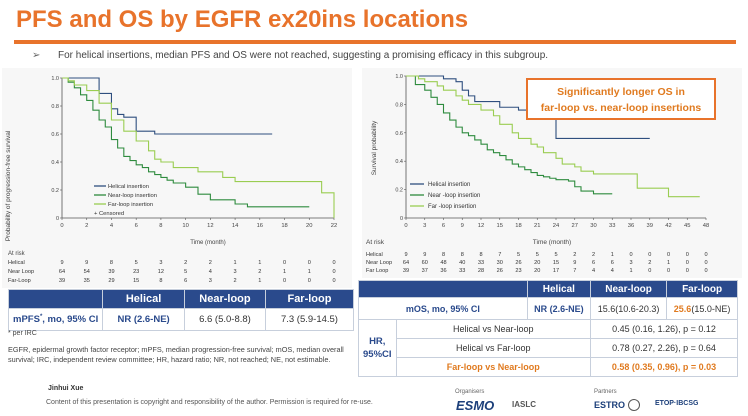 Image resolution: width=748 pixels, height=416 pixels. I want to click on pfs-at-risk-row-label: Far-Loop, so click(19, 281).